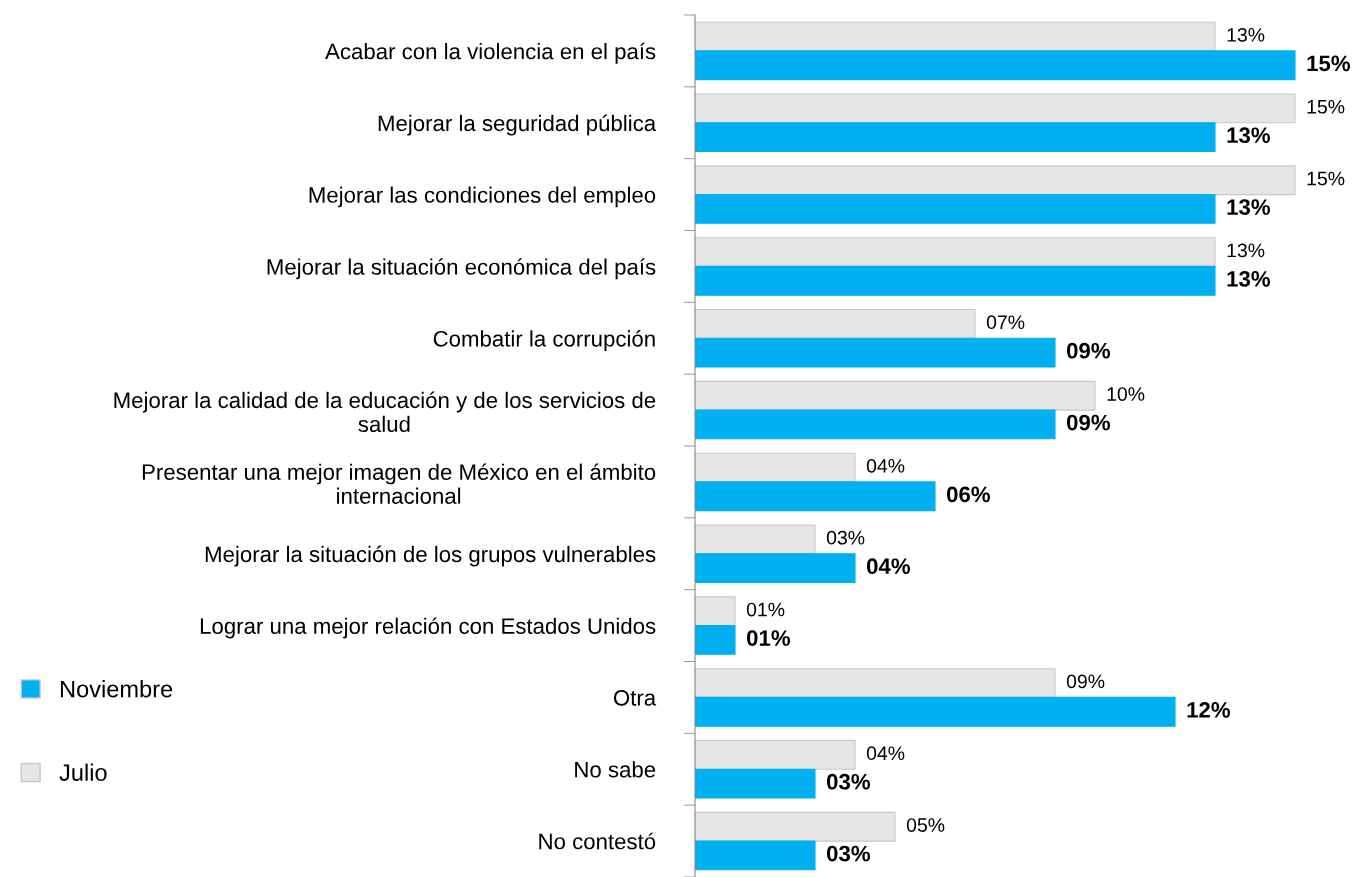 This screenshot has height=877, width=1367. What do you see at coordinates (399, 483) in the screenshot?
I see `y-tick-label: Presentar una mejor imagen de México en el ámbito internacional` at bounding box center [399, 483].